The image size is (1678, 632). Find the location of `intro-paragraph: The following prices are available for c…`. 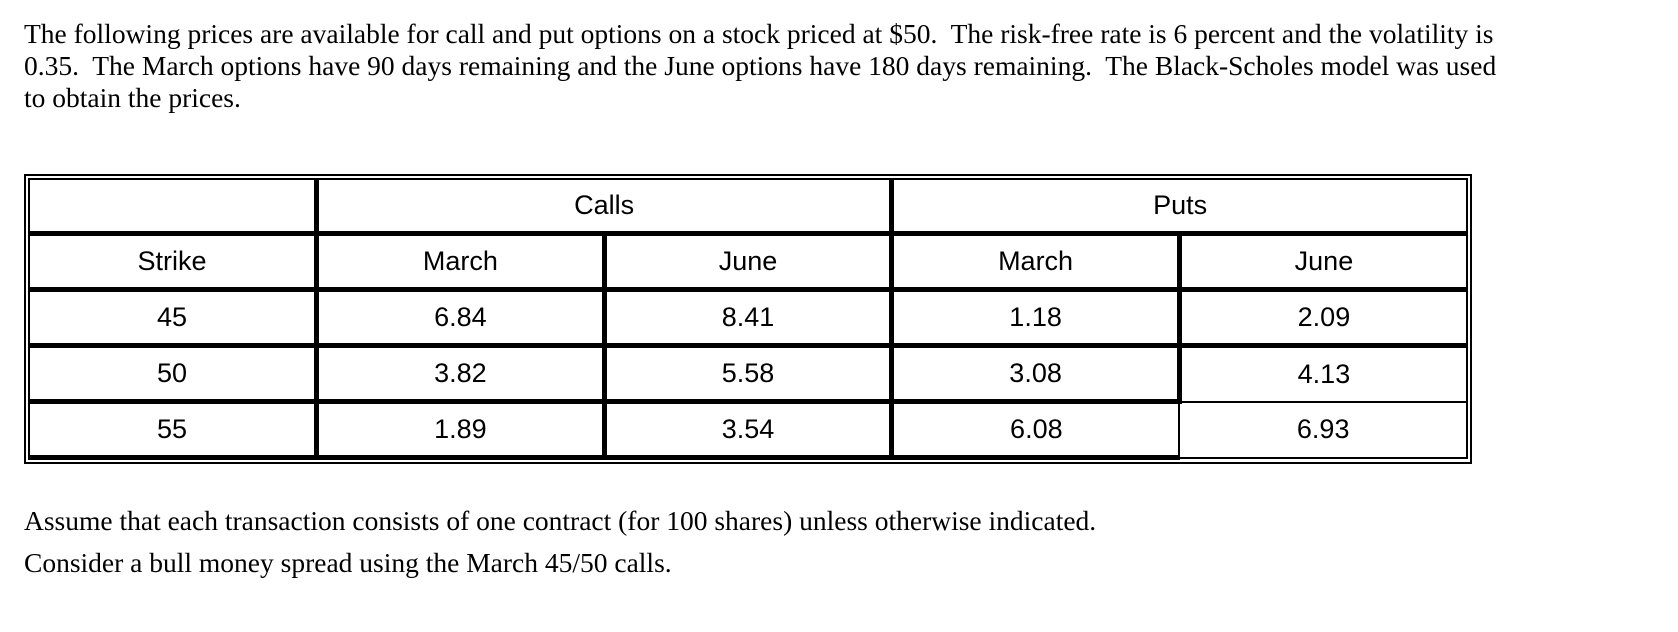

intro-paragraph: The following prices are available for c… is located at coordinates (836, 66).